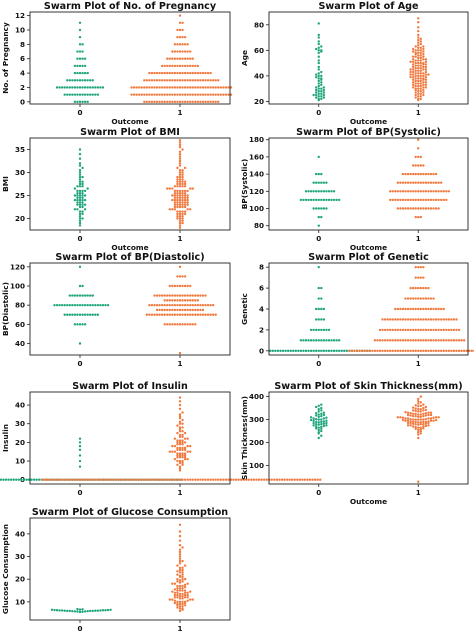  Describe the element at coordinates (20, 195) in the screenshot. I see `y-tick-label: 25` at that location.